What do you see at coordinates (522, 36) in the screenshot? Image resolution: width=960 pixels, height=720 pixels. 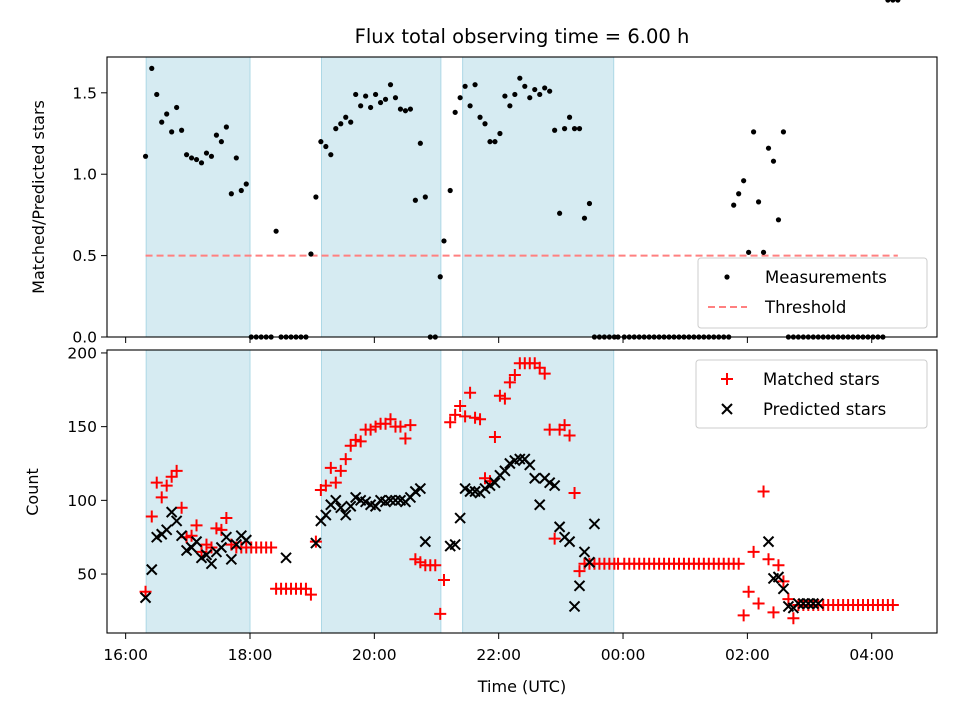 I see `chart-title: Flux total observing time = 6.00 h` at bounding box center [522, 36].